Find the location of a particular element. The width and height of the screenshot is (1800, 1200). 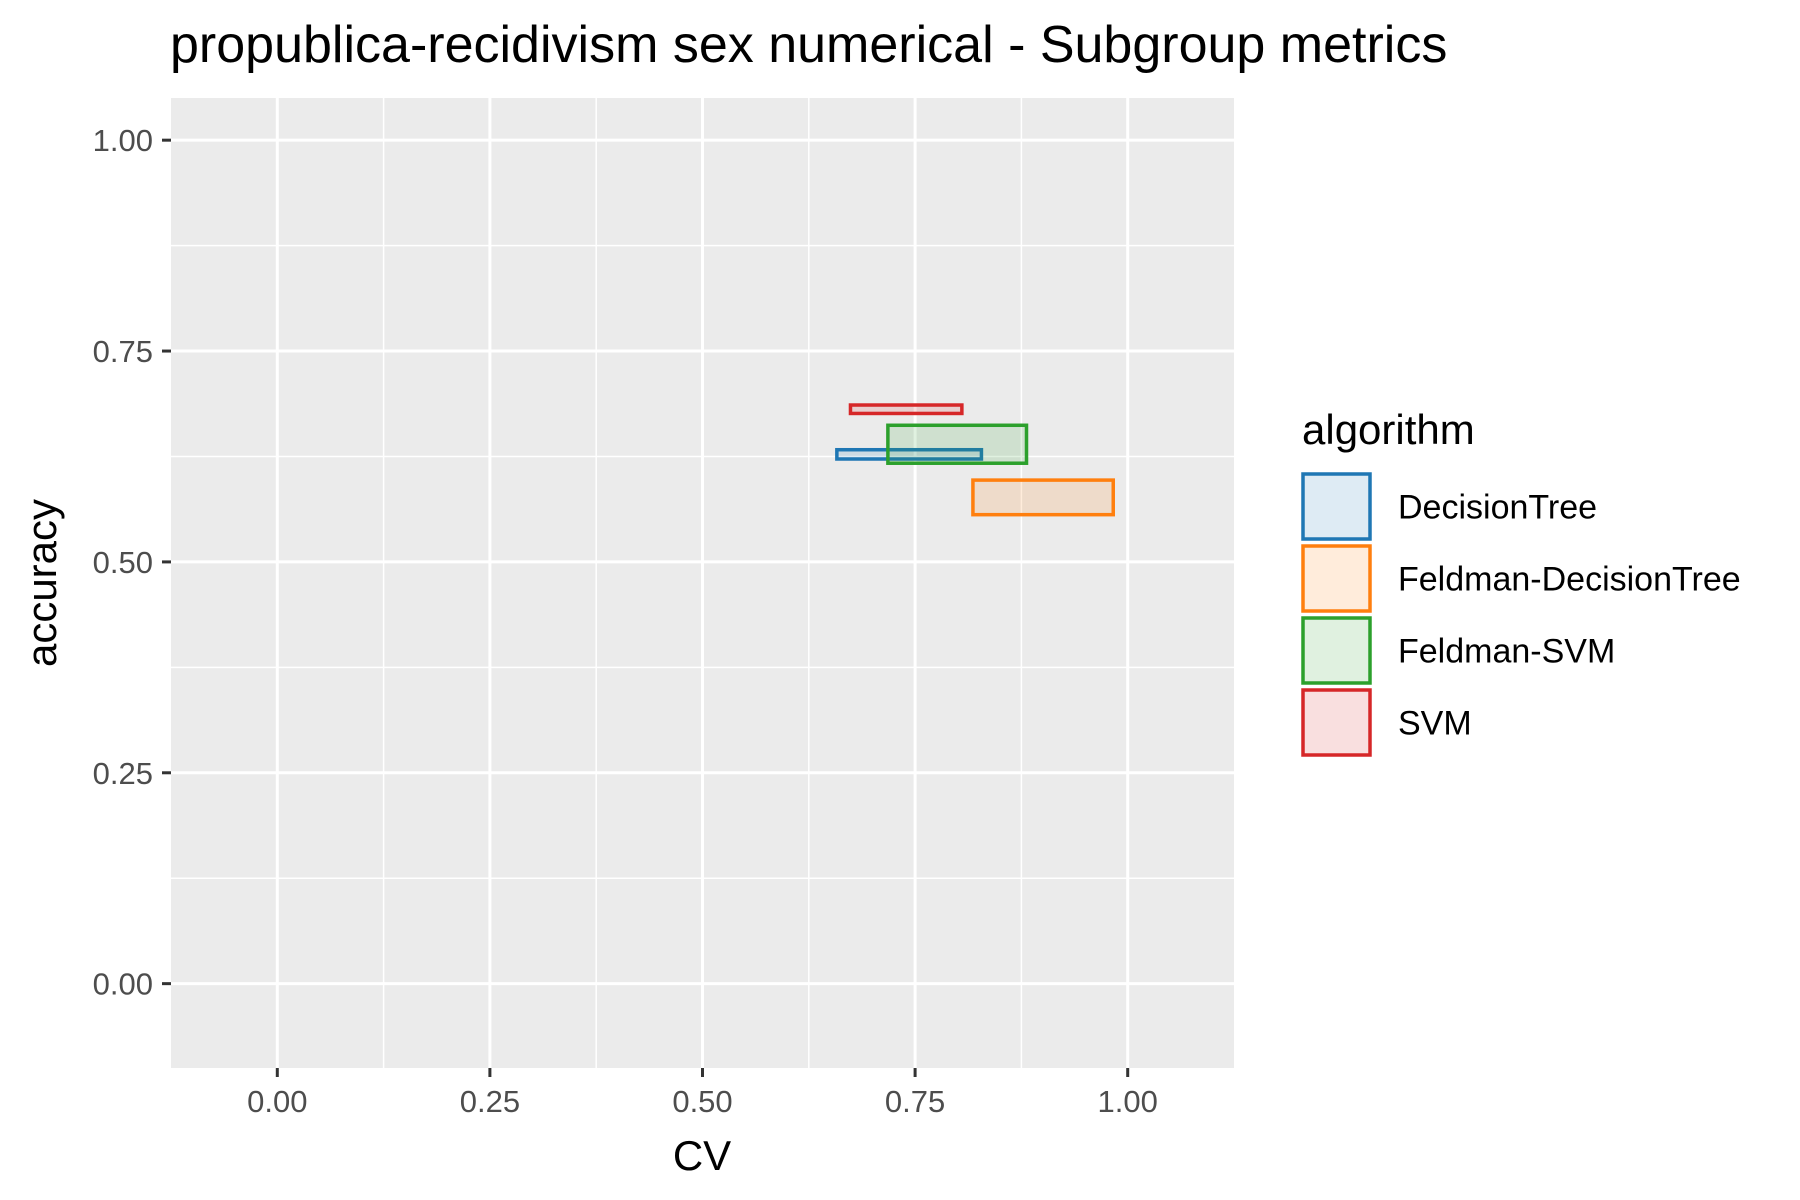

y-tick-label: 0.75 is located at coordinates (123, 351).